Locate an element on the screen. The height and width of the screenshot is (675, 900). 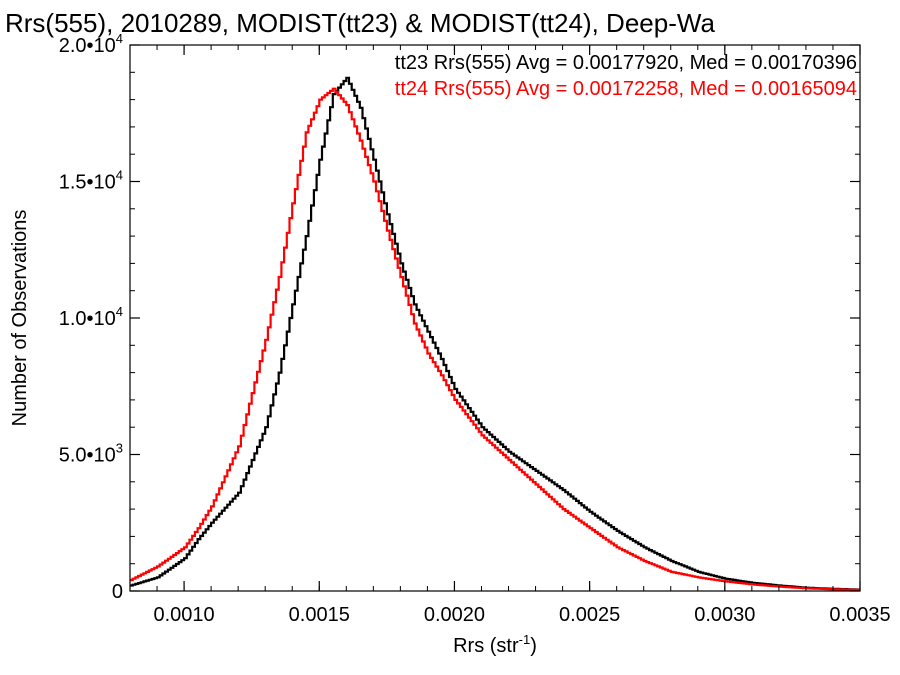
x-axis-label-text: Rrs (str is located at coordinates (486, 646).